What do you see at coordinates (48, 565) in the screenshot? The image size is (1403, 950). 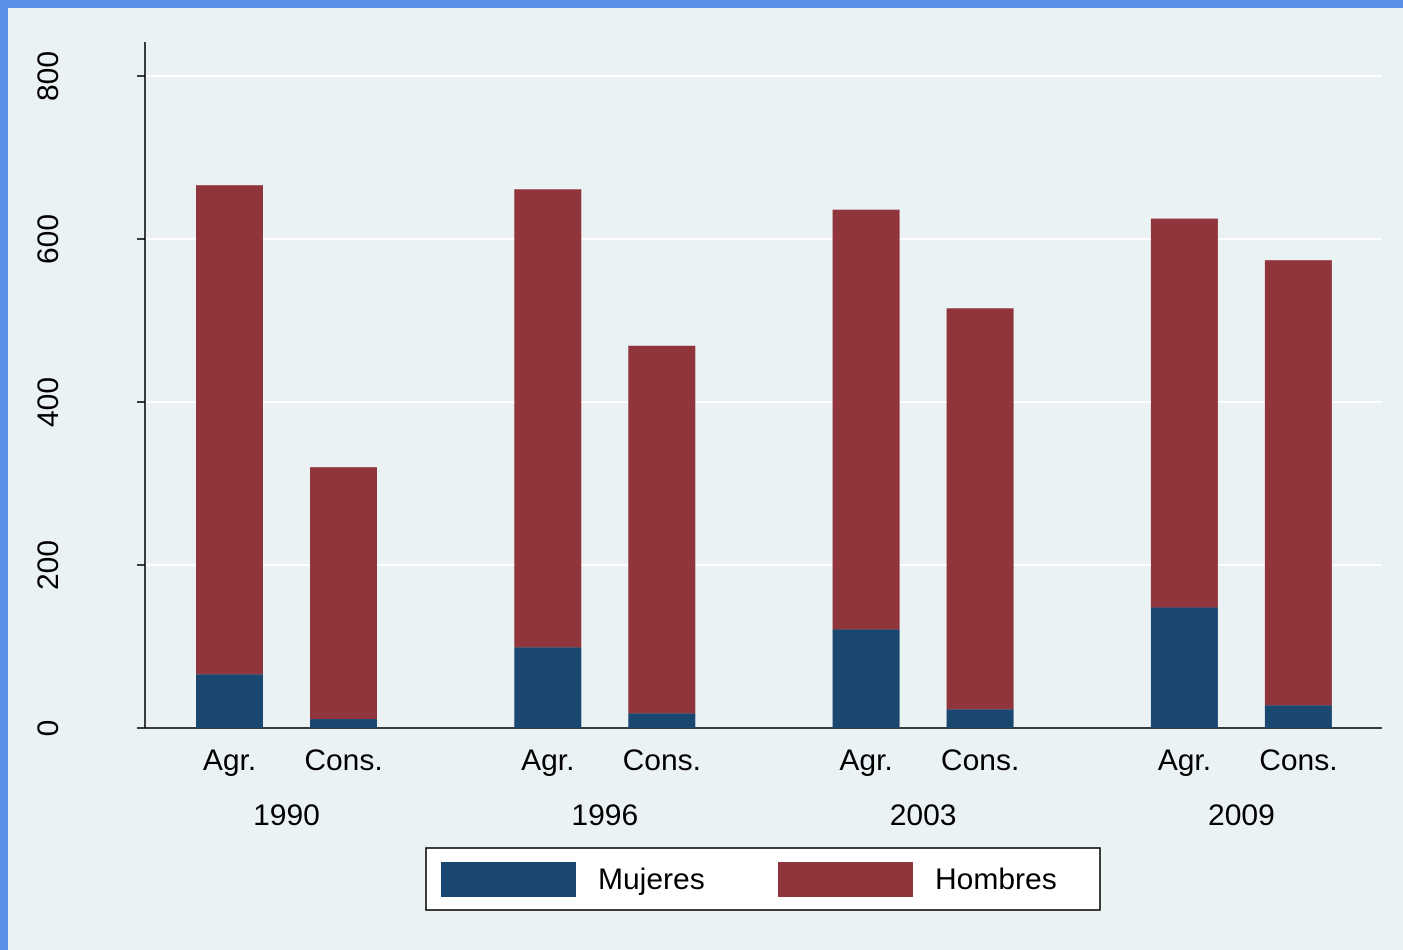 I see `y-tick-label: 200` at bounding box center [48, 565].